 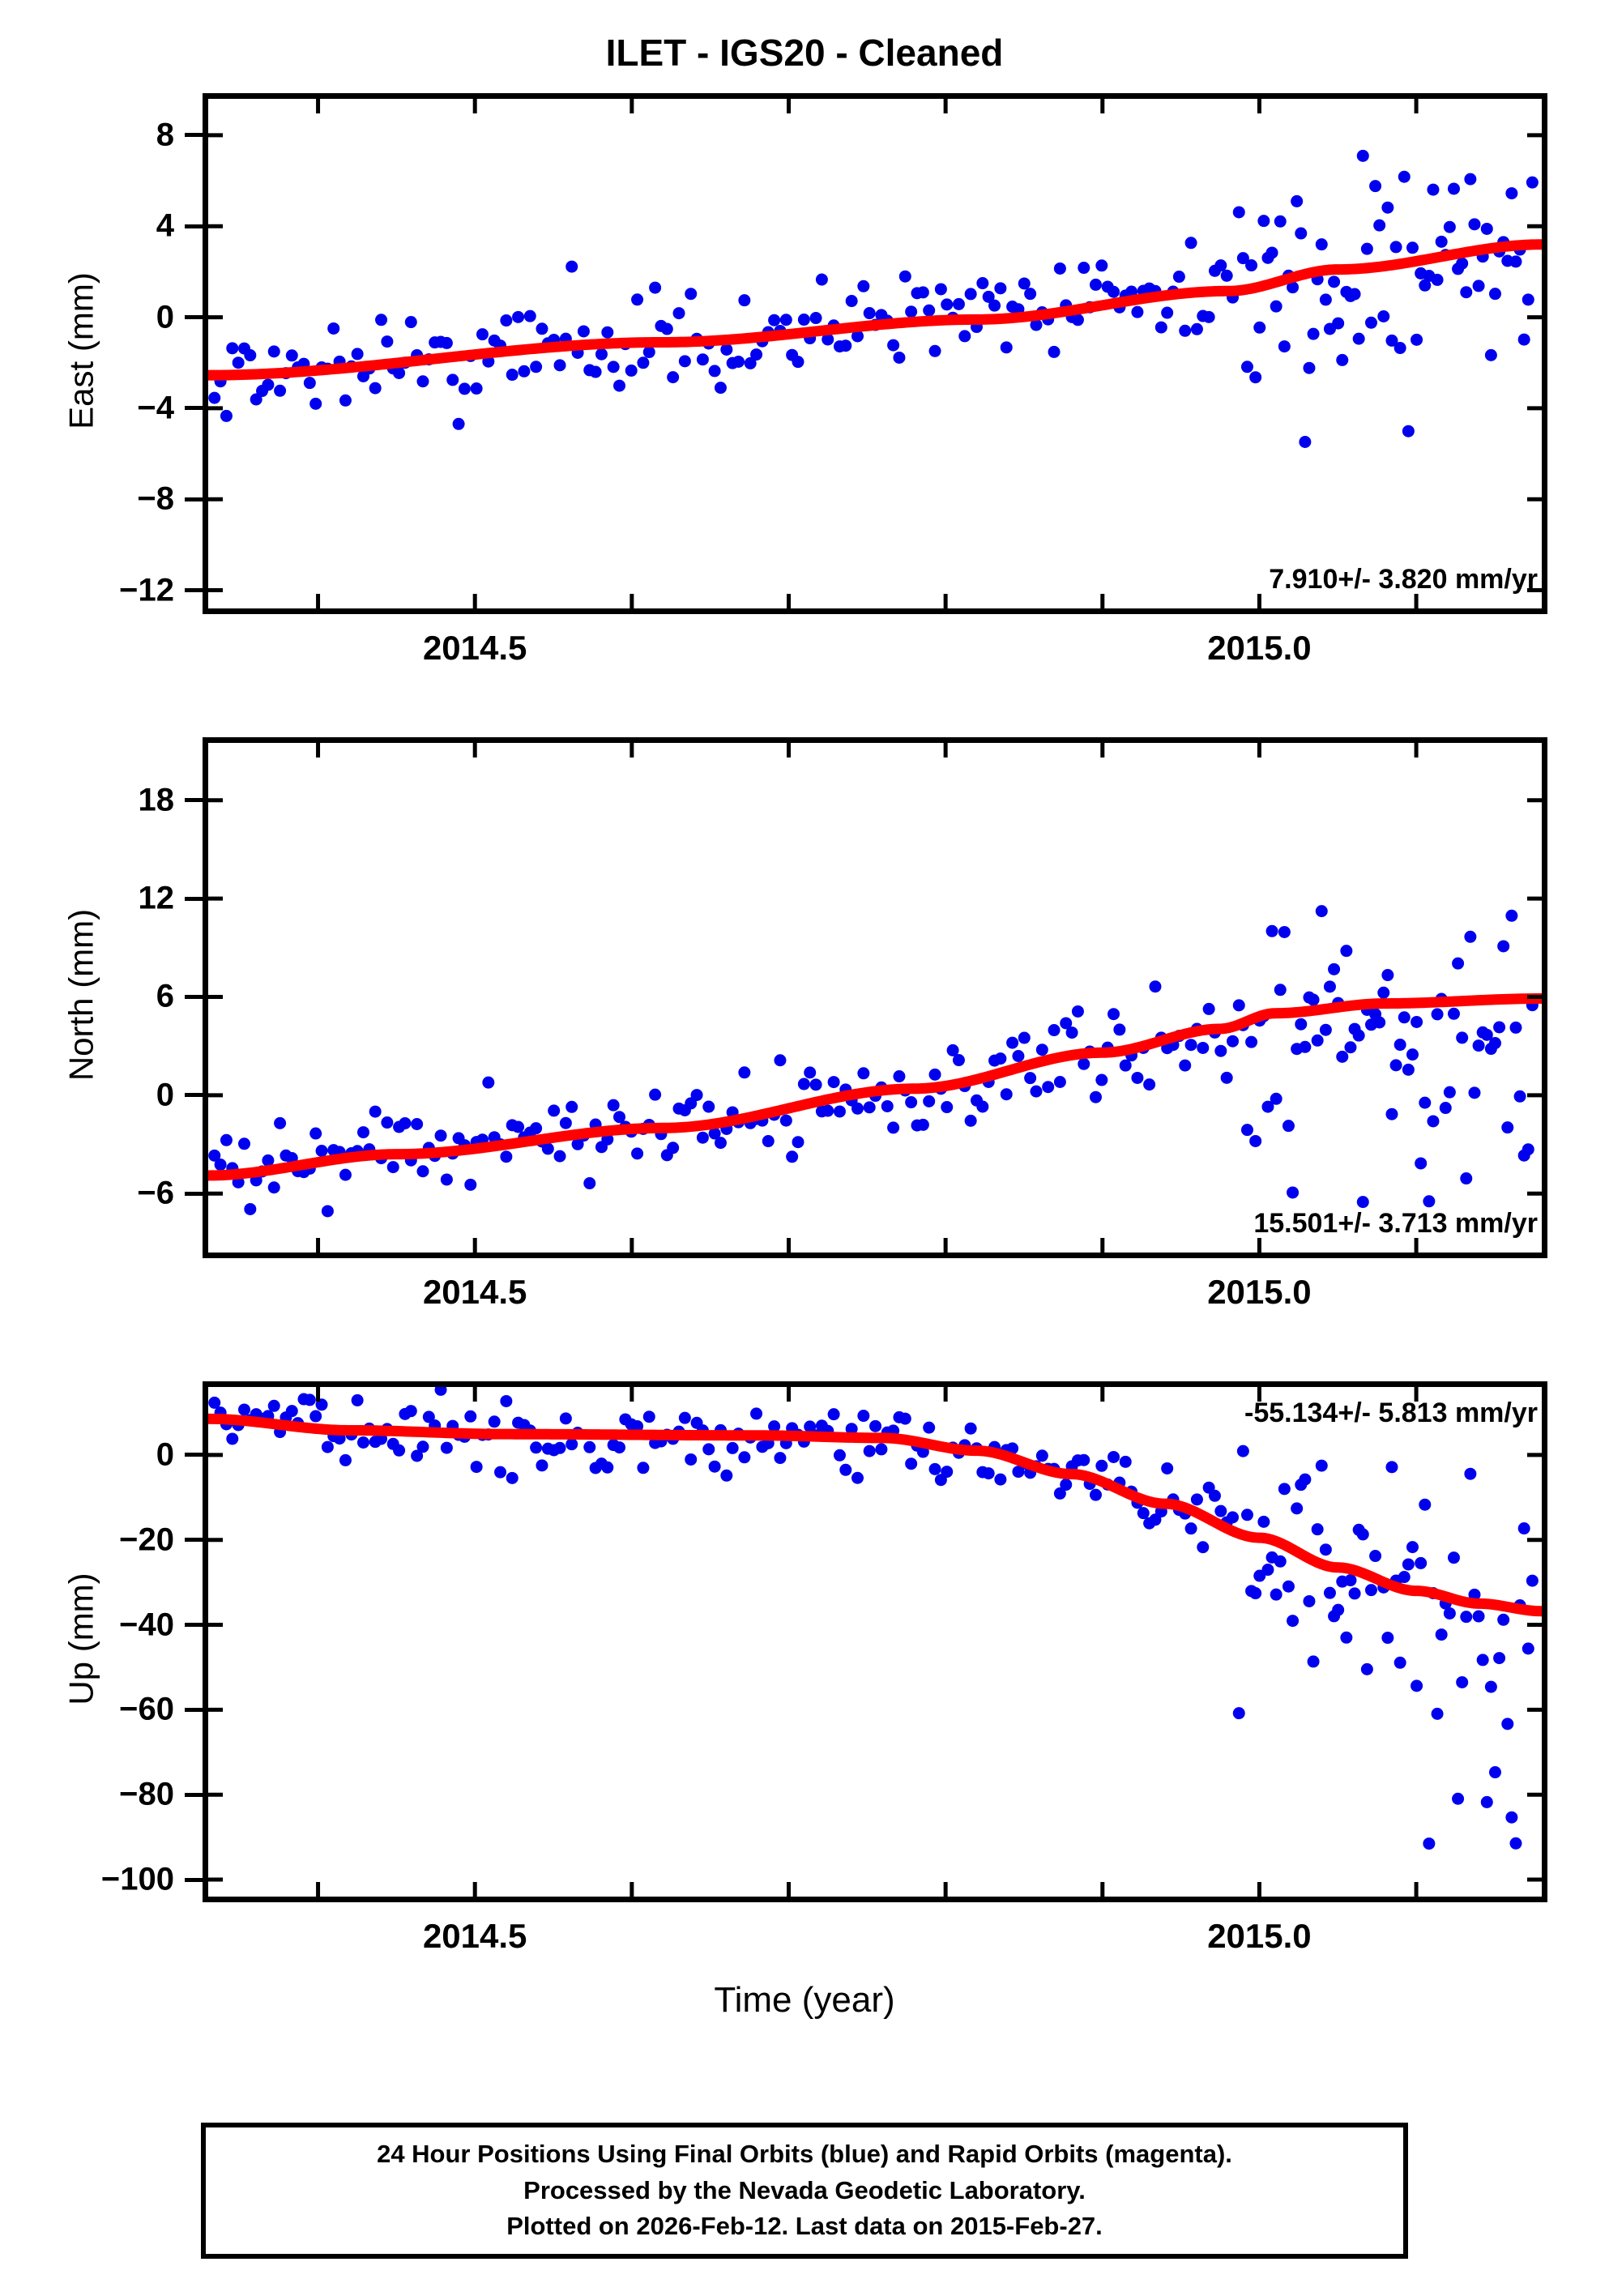 I want to click on rate-annotation-north: 15.501+/- 3.713 mm/yr, so click(x=1395, y=1224).